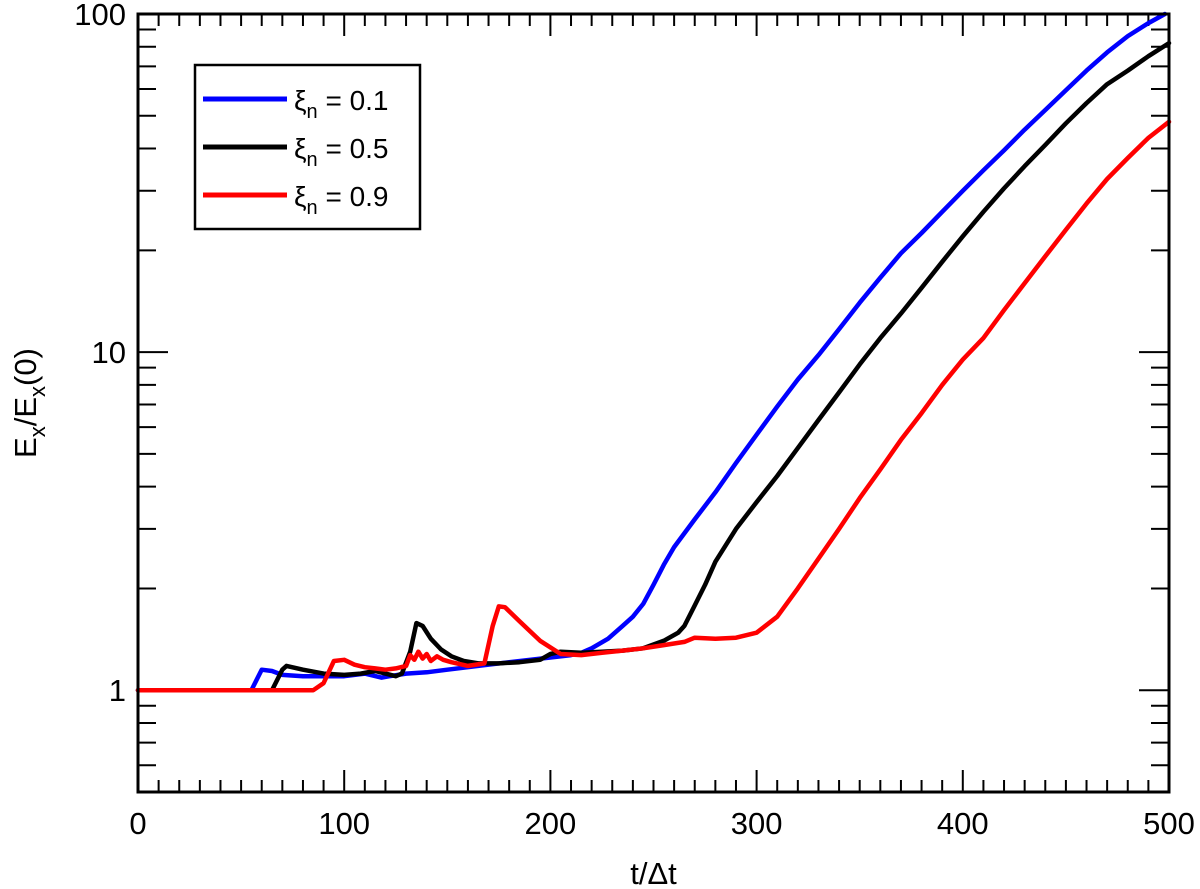 The image size is (1200, 889). What do you see at coordinates (25, 447) in the screenshot?
I see `y-axis-title-main: E` at bounding box center [25, 447].